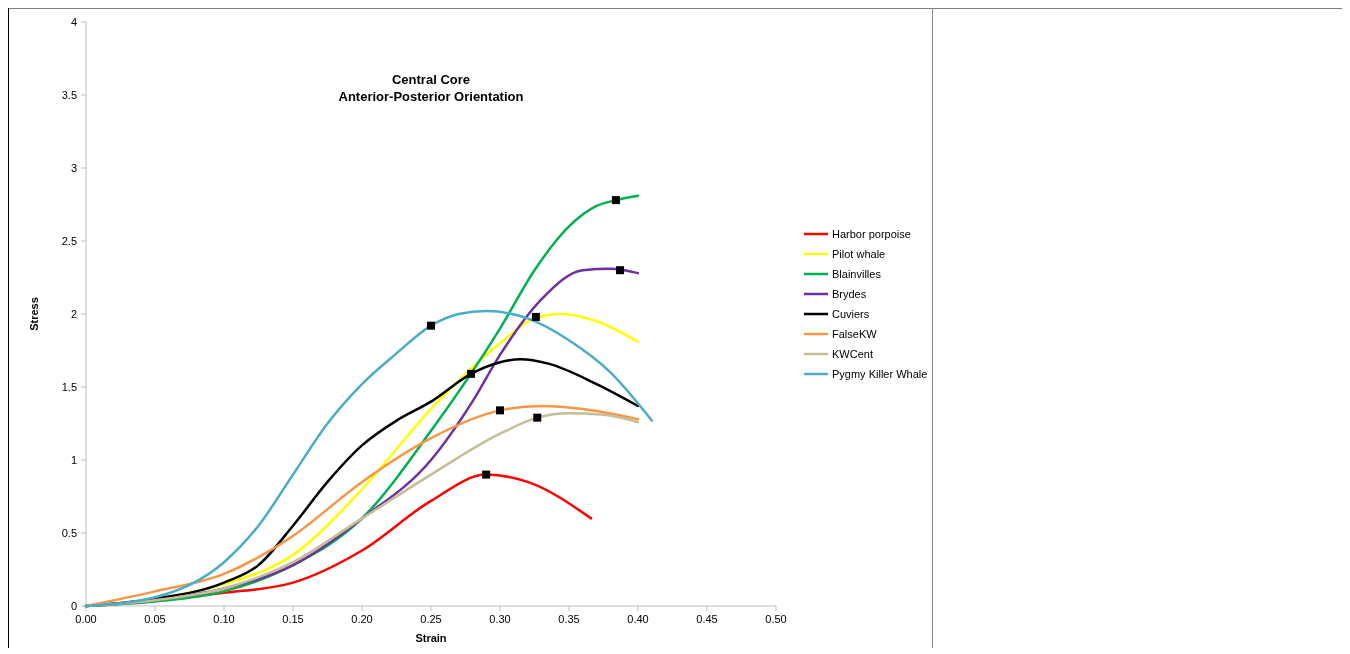 Image resolution: width=1350 pixels, height=654 pixels. I want to click on y-tick-label: 3, so click(73, 168).